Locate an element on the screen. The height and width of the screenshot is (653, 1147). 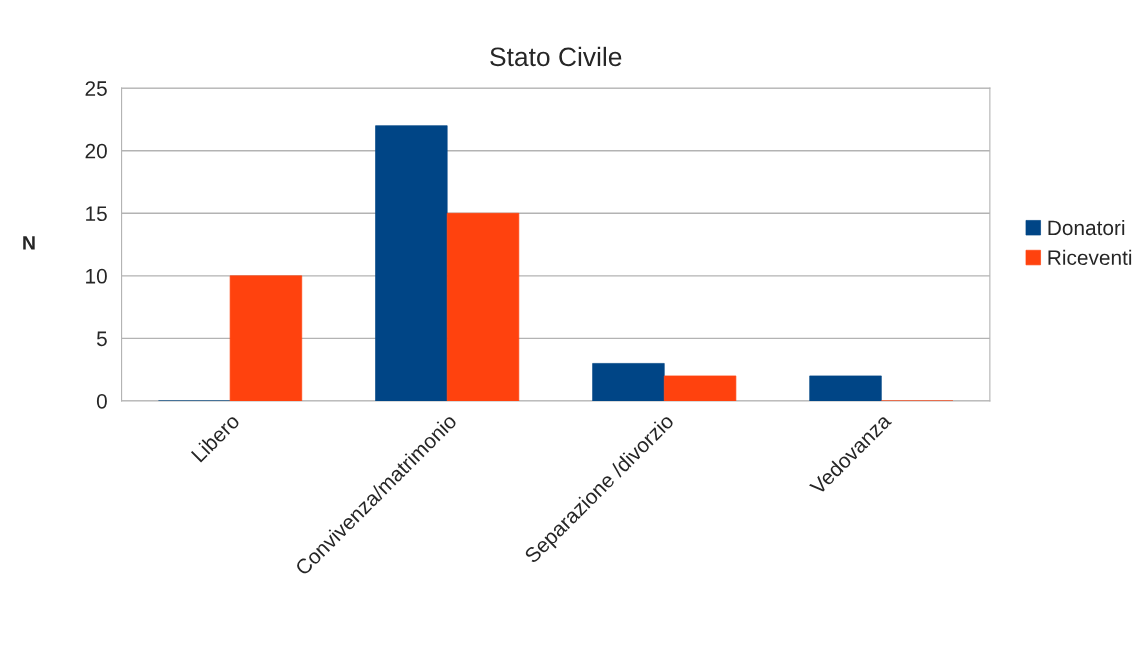
chart-title: Stato Civile is located at coordinates (556, 56).